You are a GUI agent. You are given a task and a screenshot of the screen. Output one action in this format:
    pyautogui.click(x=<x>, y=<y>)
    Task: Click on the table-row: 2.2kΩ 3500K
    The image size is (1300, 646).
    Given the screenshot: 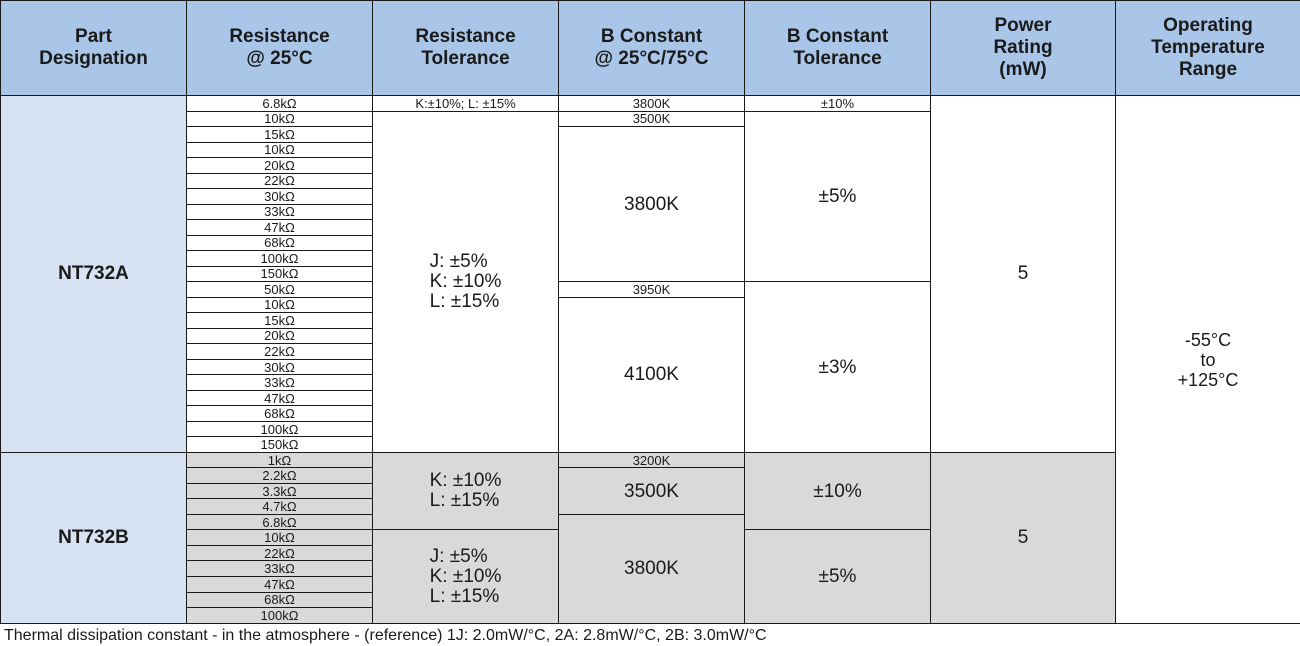 What is the action you would take?
    pyautogui.click(x=650, y=491)
    